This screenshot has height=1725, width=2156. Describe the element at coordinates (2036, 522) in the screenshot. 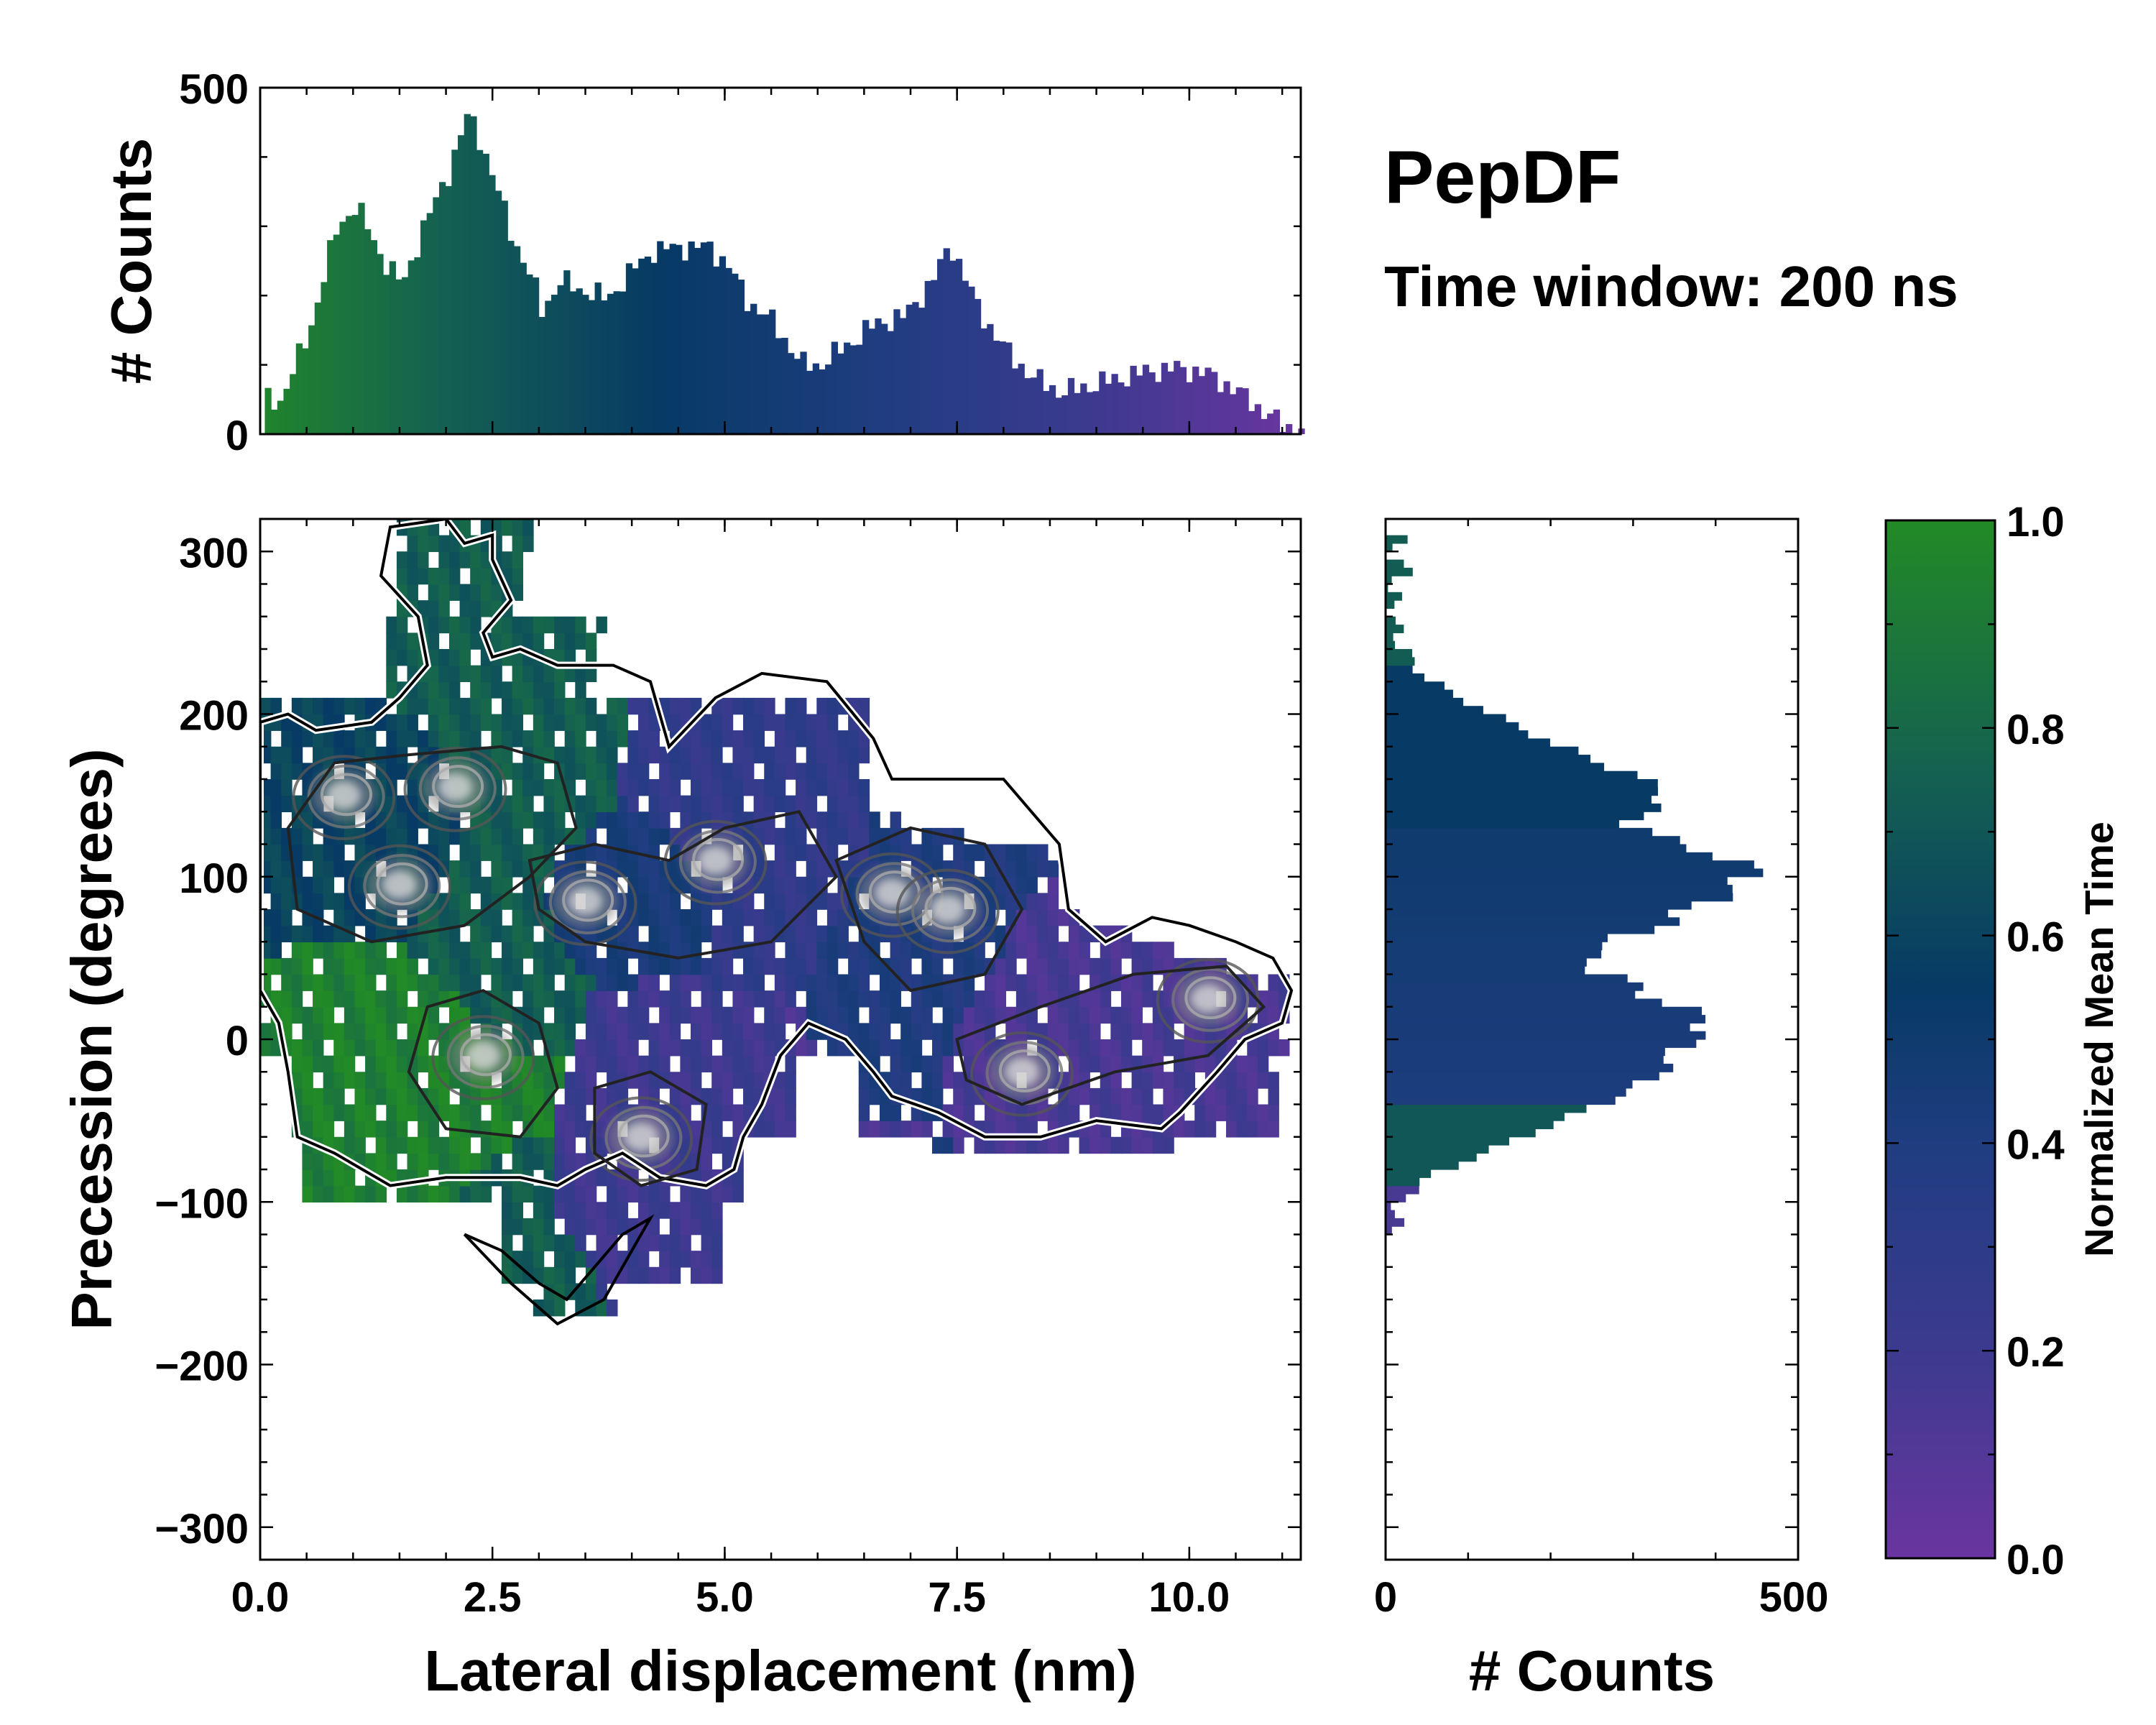

I see `tick-label: 1.0` at that location.